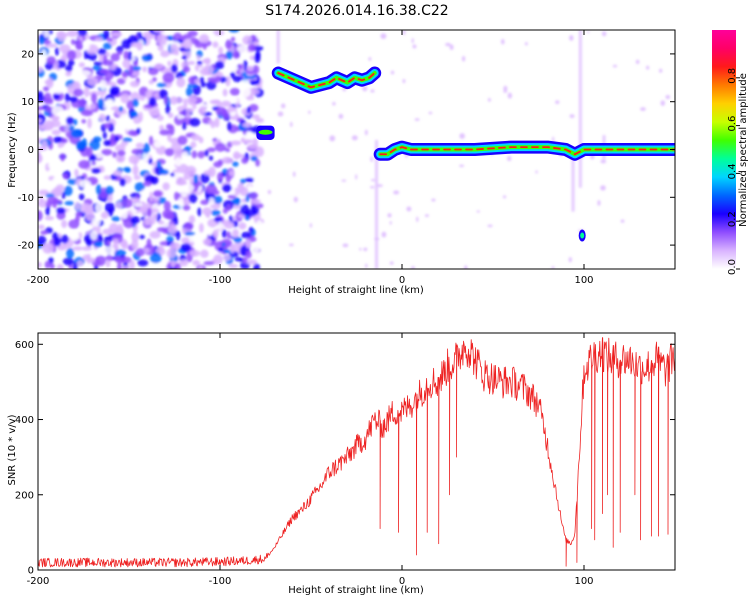 This screenshot has height=600, width=750. I want to click on colorbar-tick-label: 0.2, so click(732, 219).